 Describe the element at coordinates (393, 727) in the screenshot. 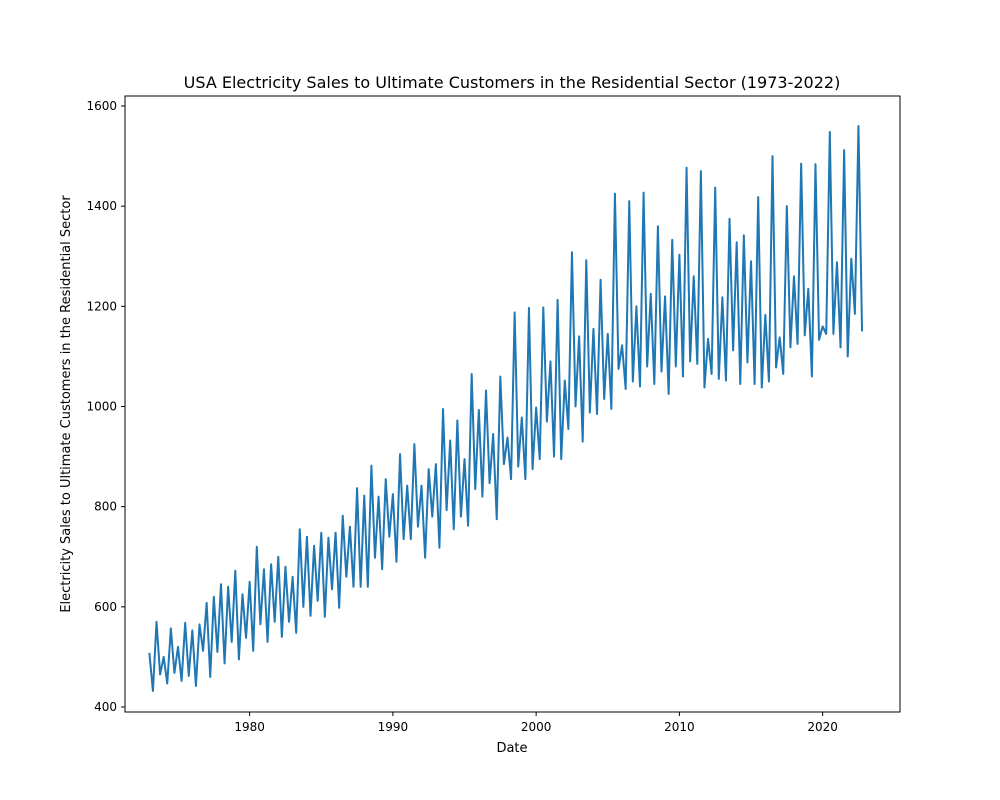

I see `x-tick-label: 1990` at that location.